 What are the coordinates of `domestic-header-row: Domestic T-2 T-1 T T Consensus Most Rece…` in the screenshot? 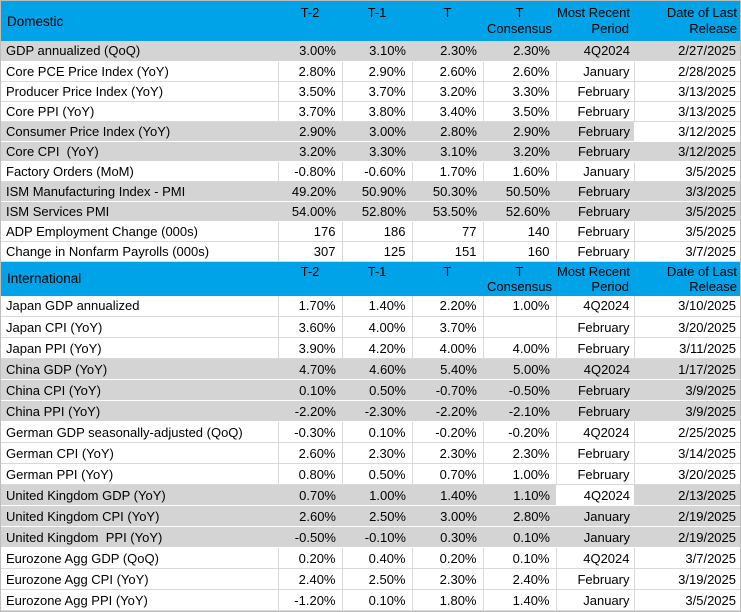 It's located at (370, 21).